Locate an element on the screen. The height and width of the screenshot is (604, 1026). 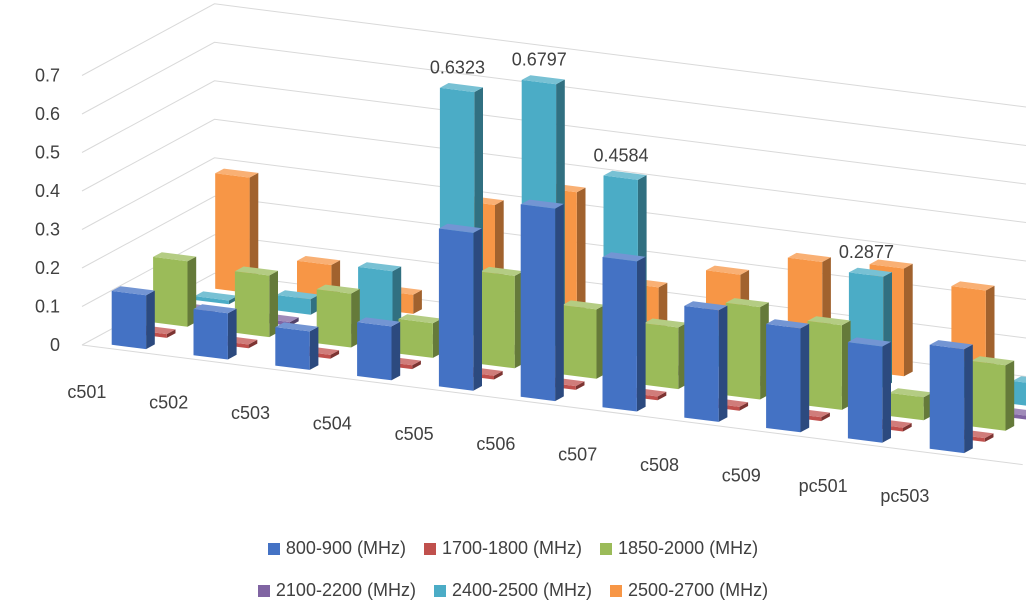
data-label: 0.2877 is located at coordinates (866, 252).